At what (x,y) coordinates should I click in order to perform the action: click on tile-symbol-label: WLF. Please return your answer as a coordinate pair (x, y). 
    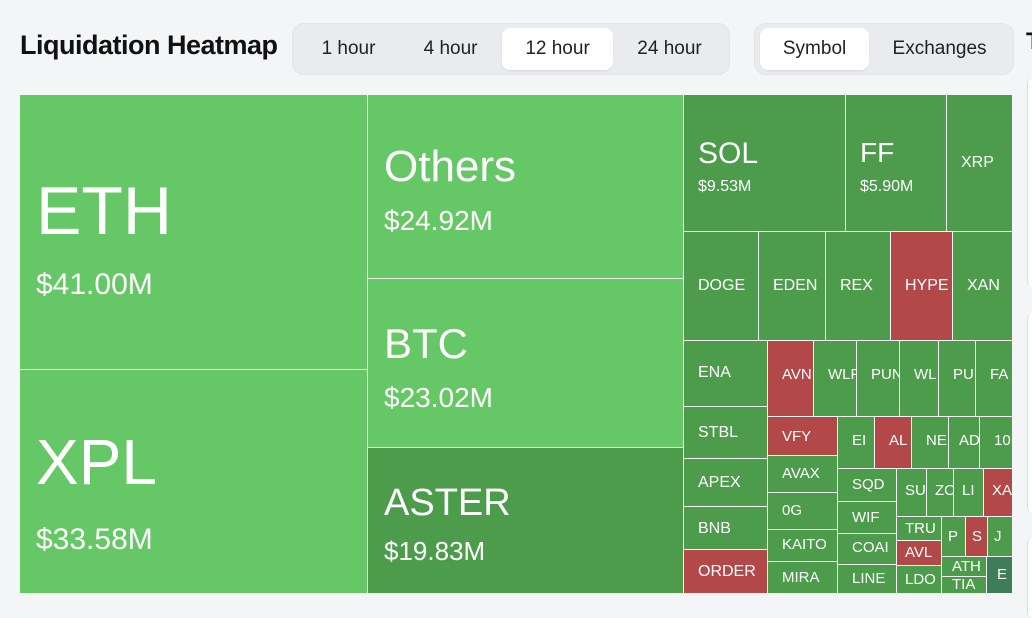
    Looking at the image, I should click on (842, 374).